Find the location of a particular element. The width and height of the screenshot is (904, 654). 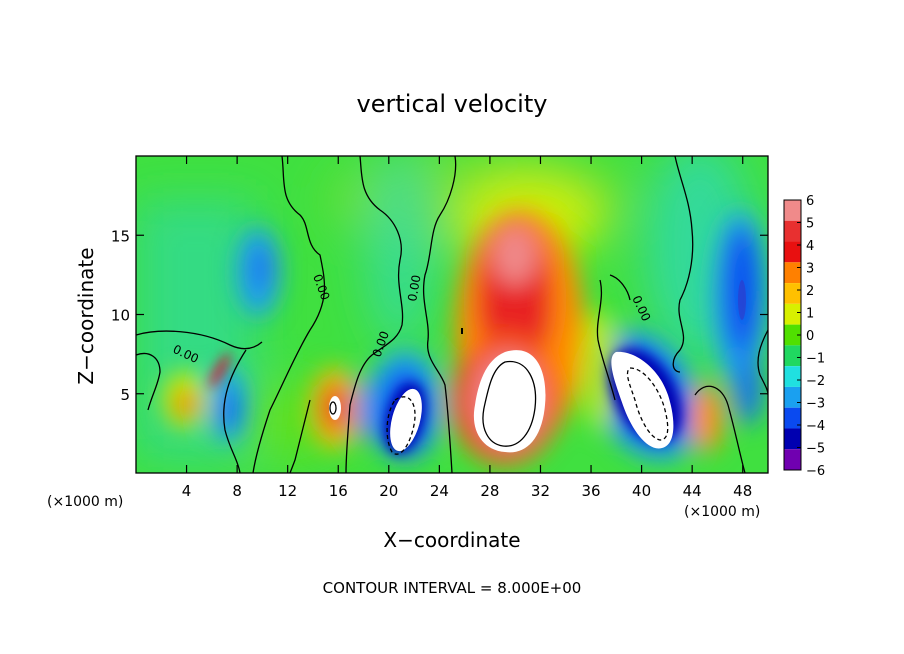

colorbar-label: 5 is located at coordinates (810, 224).